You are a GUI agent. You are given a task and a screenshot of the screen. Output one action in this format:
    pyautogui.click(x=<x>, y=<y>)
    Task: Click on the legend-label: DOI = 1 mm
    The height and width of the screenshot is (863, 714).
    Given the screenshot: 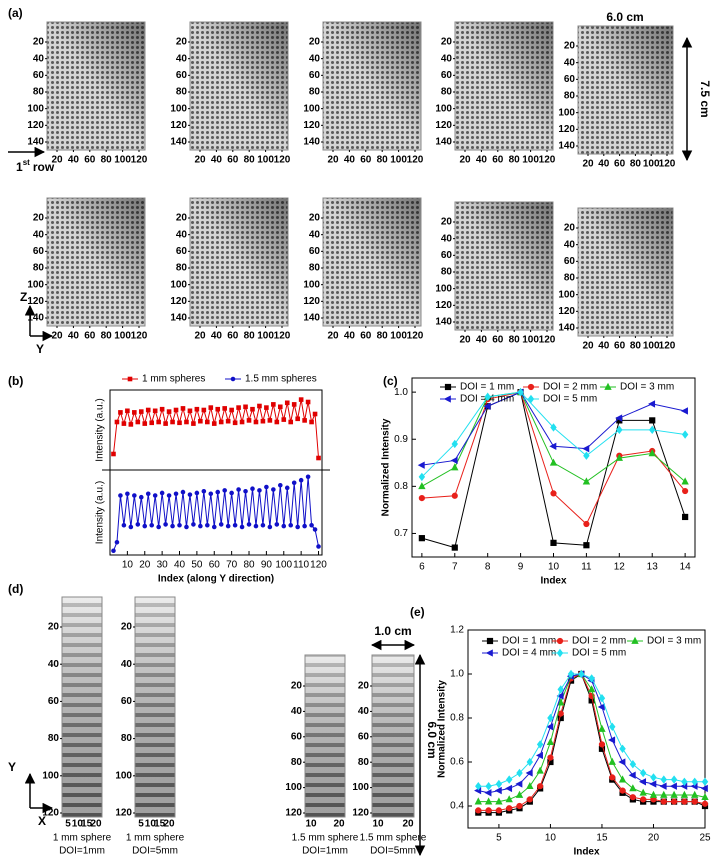 What is the action you would take?
    pyautogui.click(x=487, y=387)
    